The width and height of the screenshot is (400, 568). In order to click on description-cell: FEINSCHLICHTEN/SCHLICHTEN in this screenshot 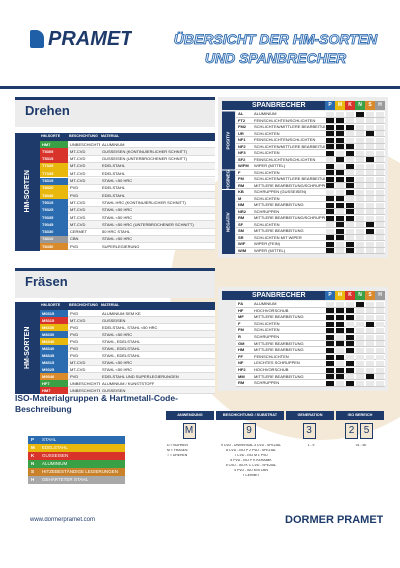, I will do `click(285, 120)`.